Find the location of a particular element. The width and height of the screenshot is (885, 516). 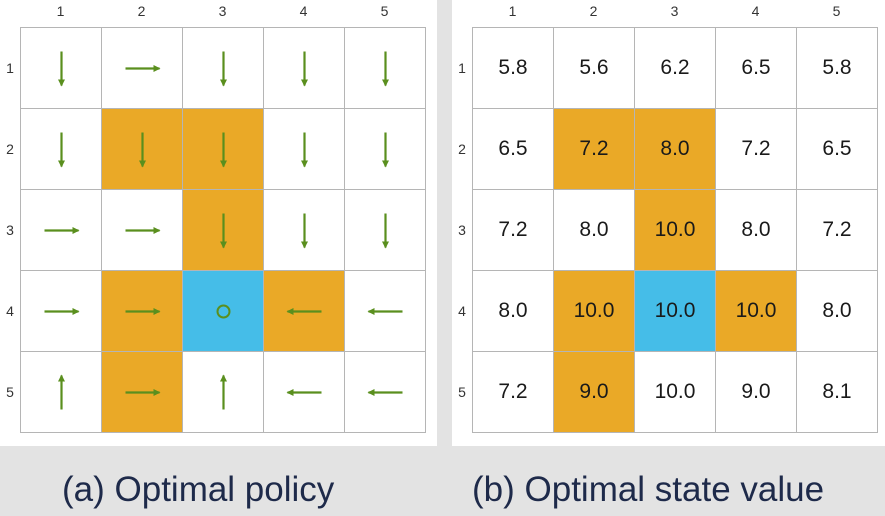

state-value-cell-r3-c3: 10.0 is located at coordinates (675, 230).